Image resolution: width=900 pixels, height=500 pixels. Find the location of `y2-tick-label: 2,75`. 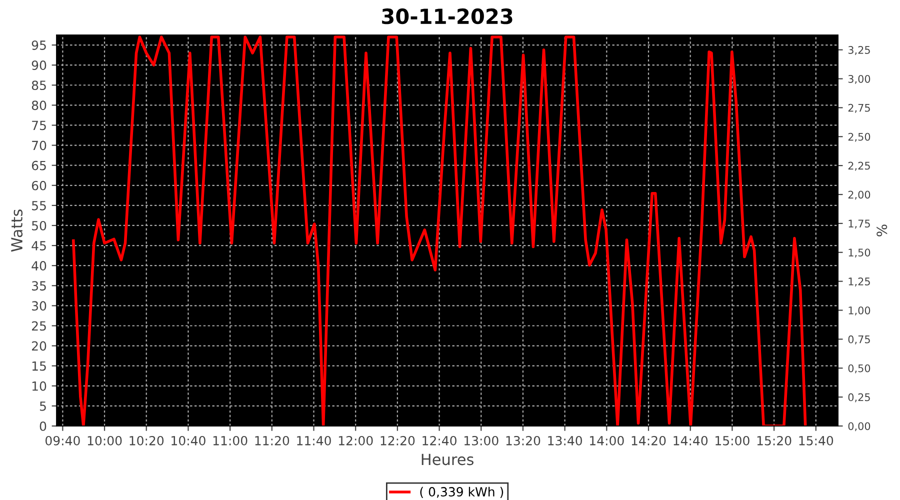

y2-tick-label: 2,75 is located at coordinates (859, 108).